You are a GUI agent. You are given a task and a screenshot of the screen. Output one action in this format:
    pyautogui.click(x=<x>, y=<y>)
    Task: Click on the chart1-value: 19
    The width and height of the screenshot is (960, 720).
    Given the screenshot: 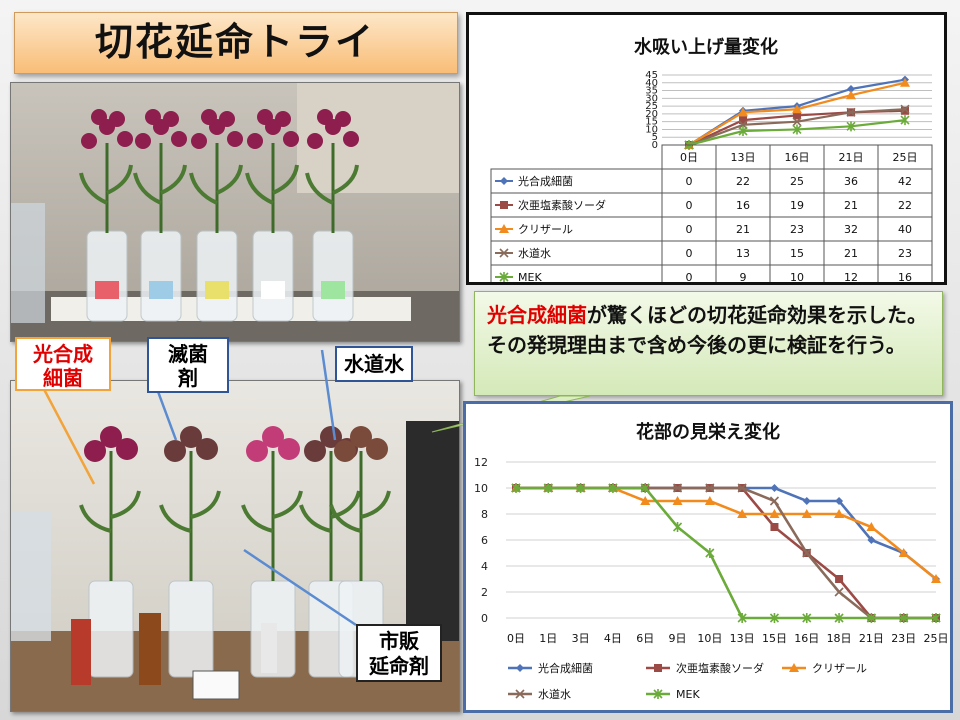 What is the action you would take?
    pyautogui.click(x=797, y=205)
    